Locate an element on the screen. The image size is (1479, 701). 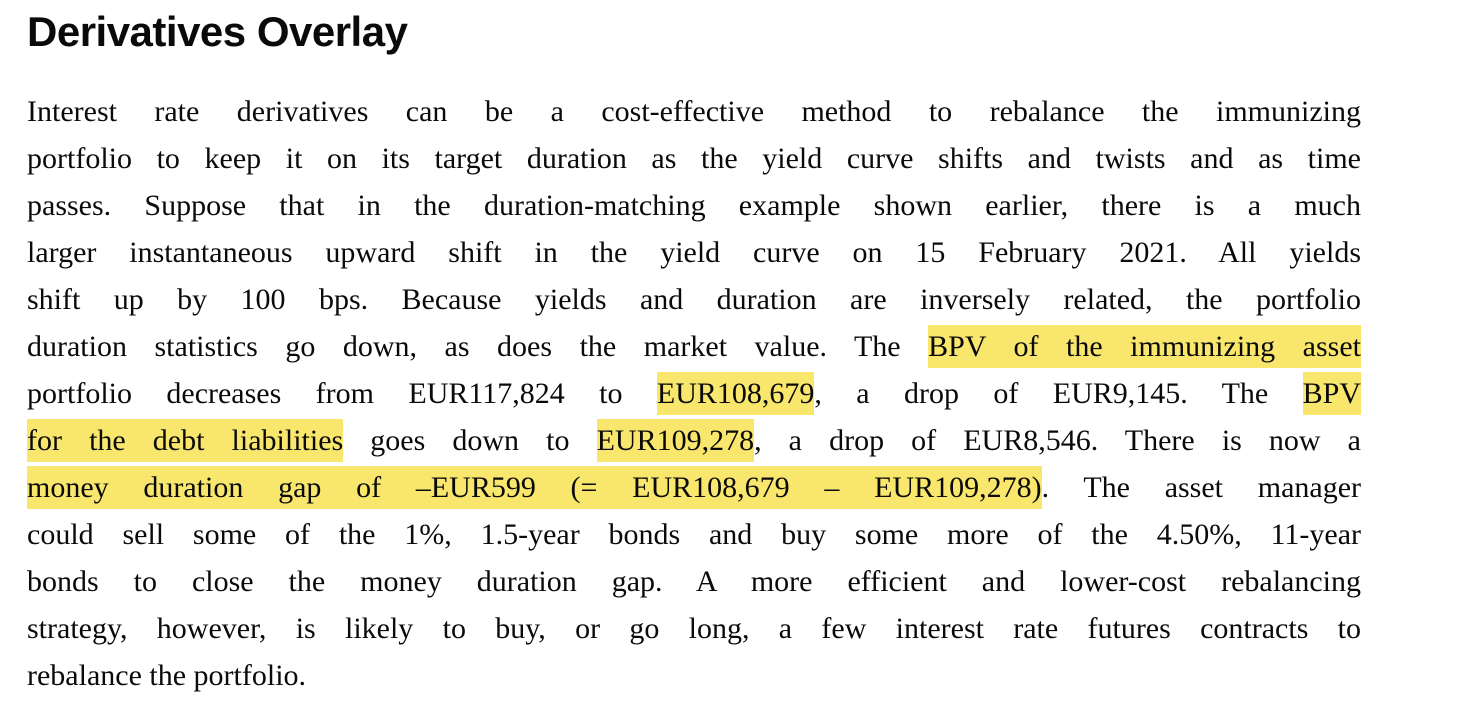
highlighted-text: EUR109,278 is located at coordinates (675, 440).